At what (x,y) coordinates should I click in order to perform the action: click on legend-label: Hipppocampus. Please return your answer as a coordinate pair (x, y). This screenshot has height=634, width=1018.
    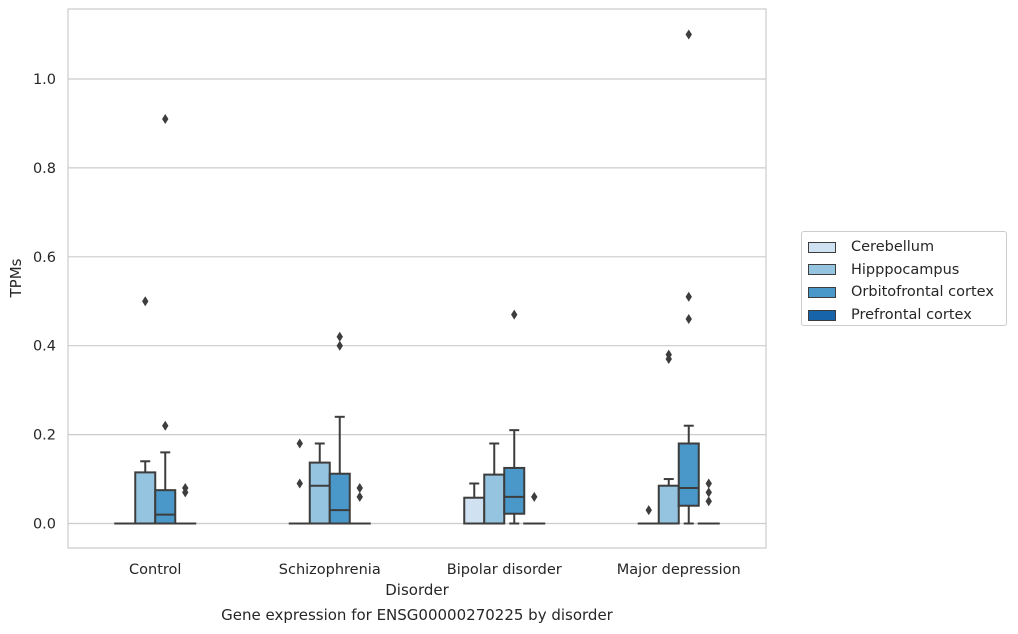
    Looking at the image, I should click on (905, 269).